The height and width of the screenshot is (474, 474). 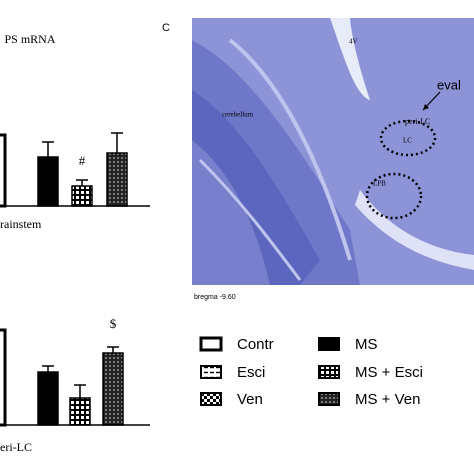 What do you see at coordinates (387, 399) in the screenshot?
I see `legend-label: MS + Ven` at bounding box center [387, 399].